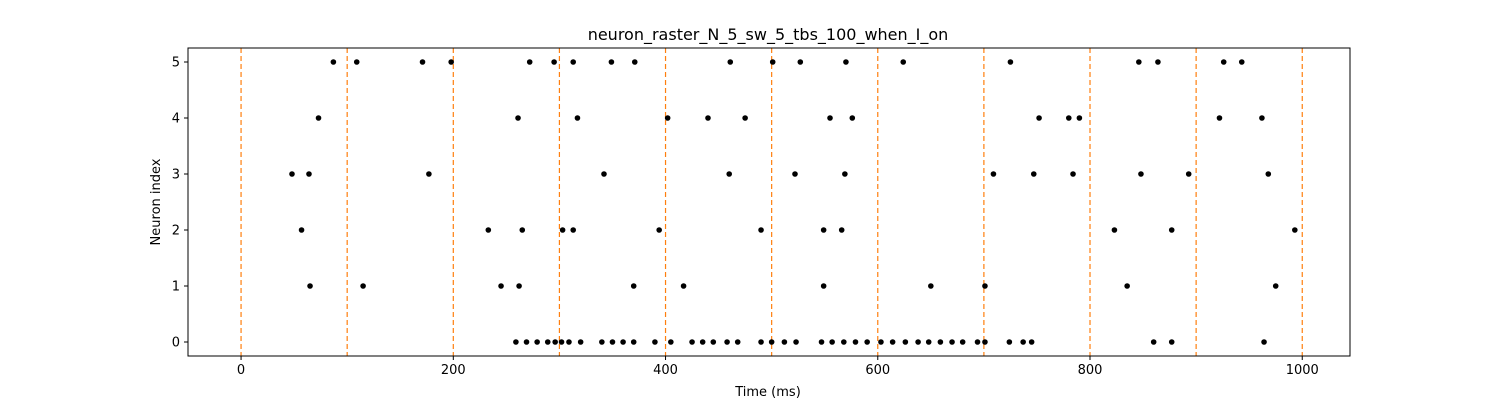 The image size is (1500, 404). Describe the element at coordinates (778, 367) in the screenshot. I see `x-axis: 0 200 400 600 800 1000` at that location.